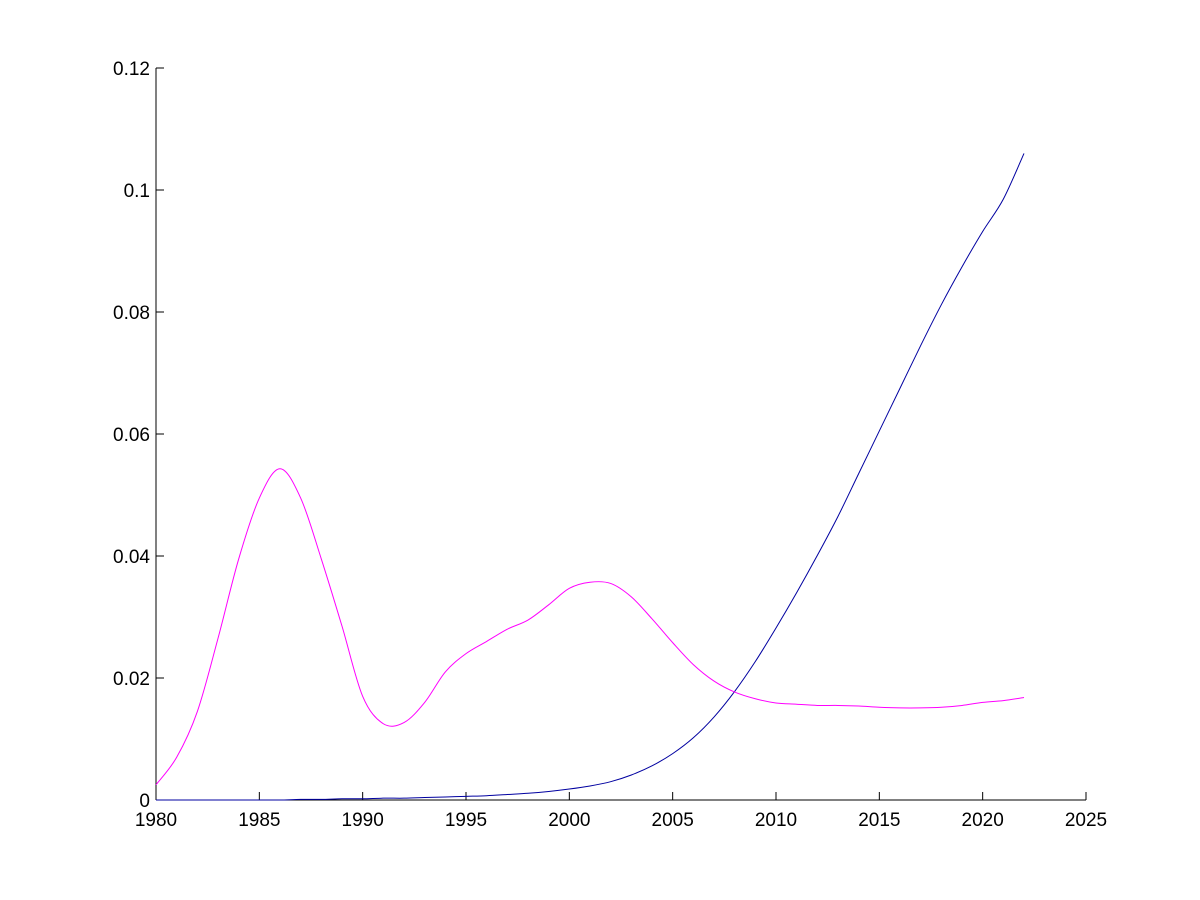  Describe the element at coordinates (131, 557) in the screenshot. I see `y-tick-label: 0.04` at that location.